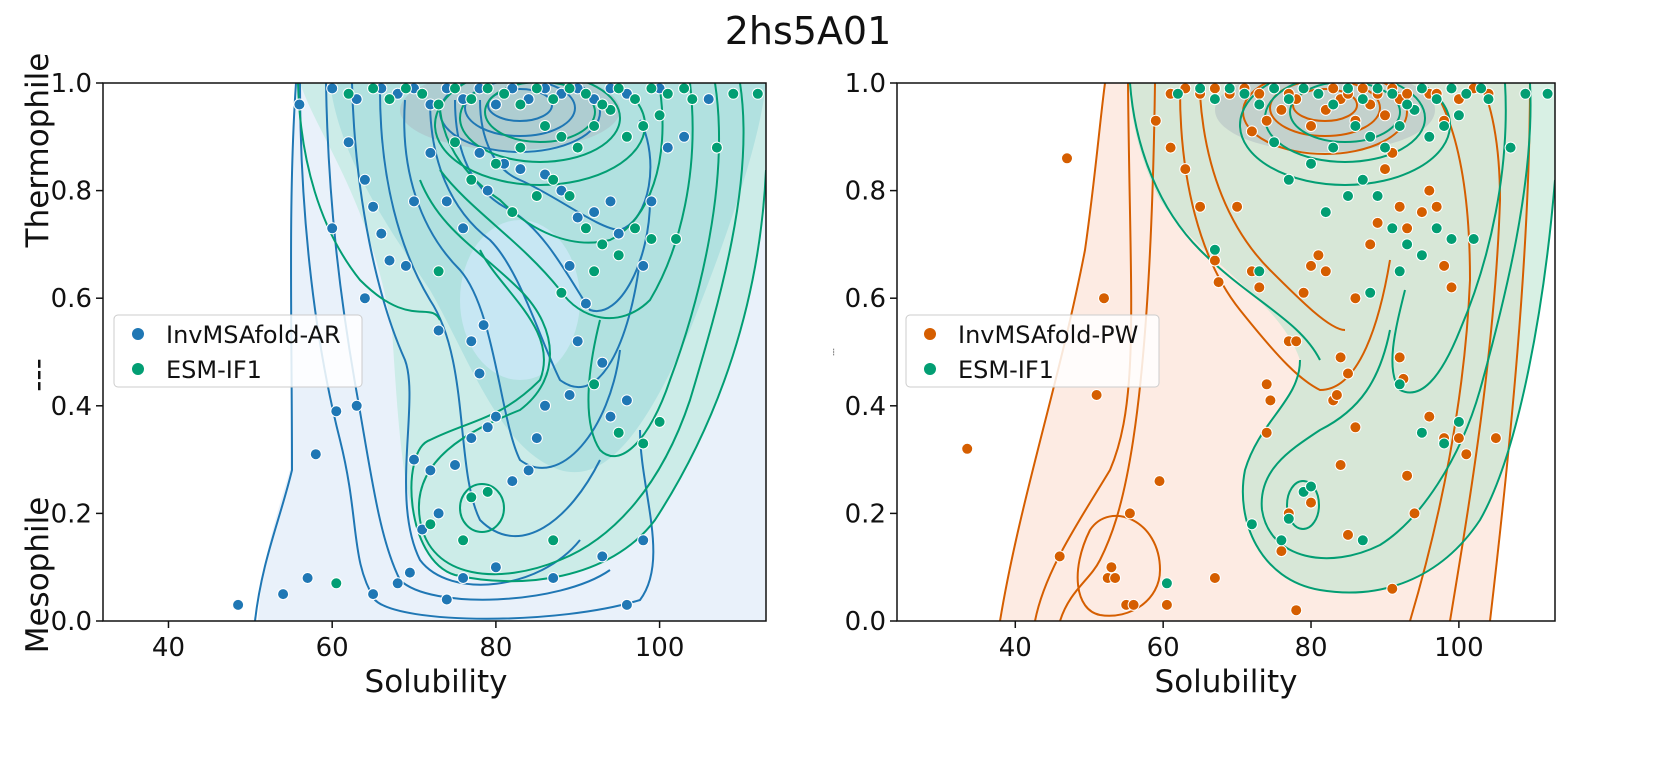 This screenshot has width=1661, height=757. Describe the element at coordinates (865, 192) in the screenshot. I see `right-ytick-label-4: 0.8` at that location.